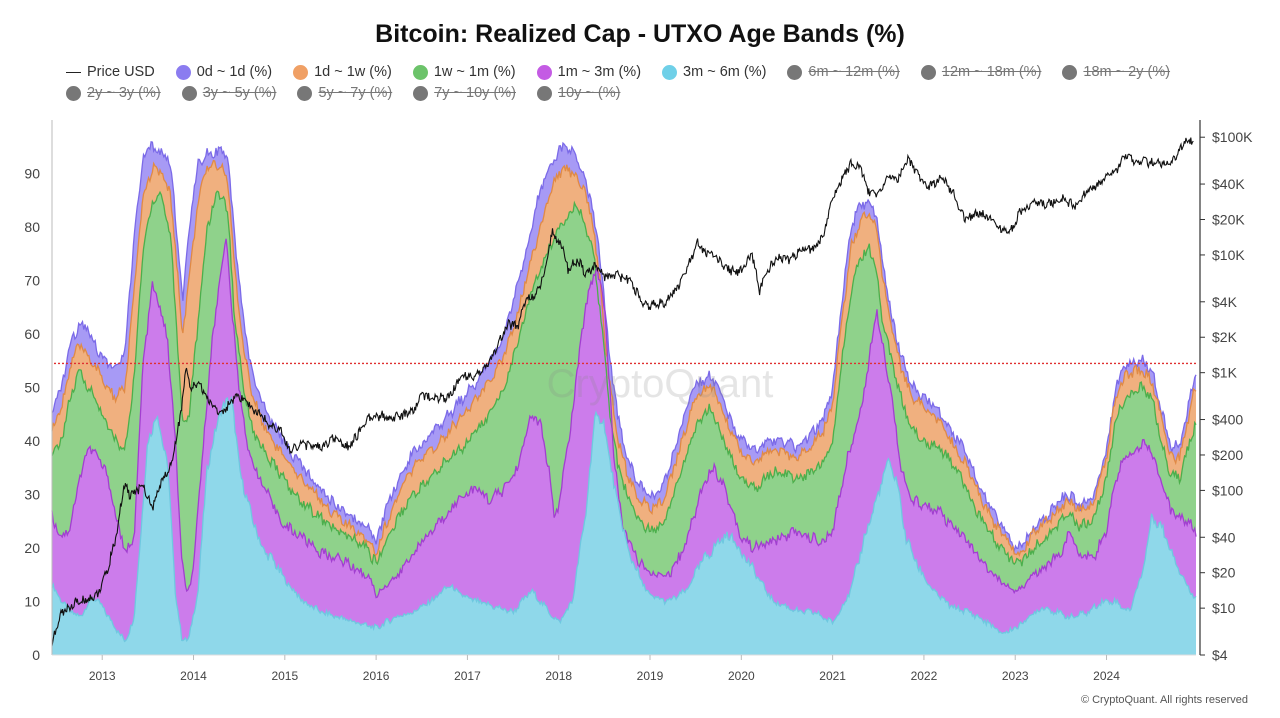 The height and width of the screenshot is (718, 1280). I want to click on legend-item-2y-3y: 2y ~ 3y (%), so click(113, 93).